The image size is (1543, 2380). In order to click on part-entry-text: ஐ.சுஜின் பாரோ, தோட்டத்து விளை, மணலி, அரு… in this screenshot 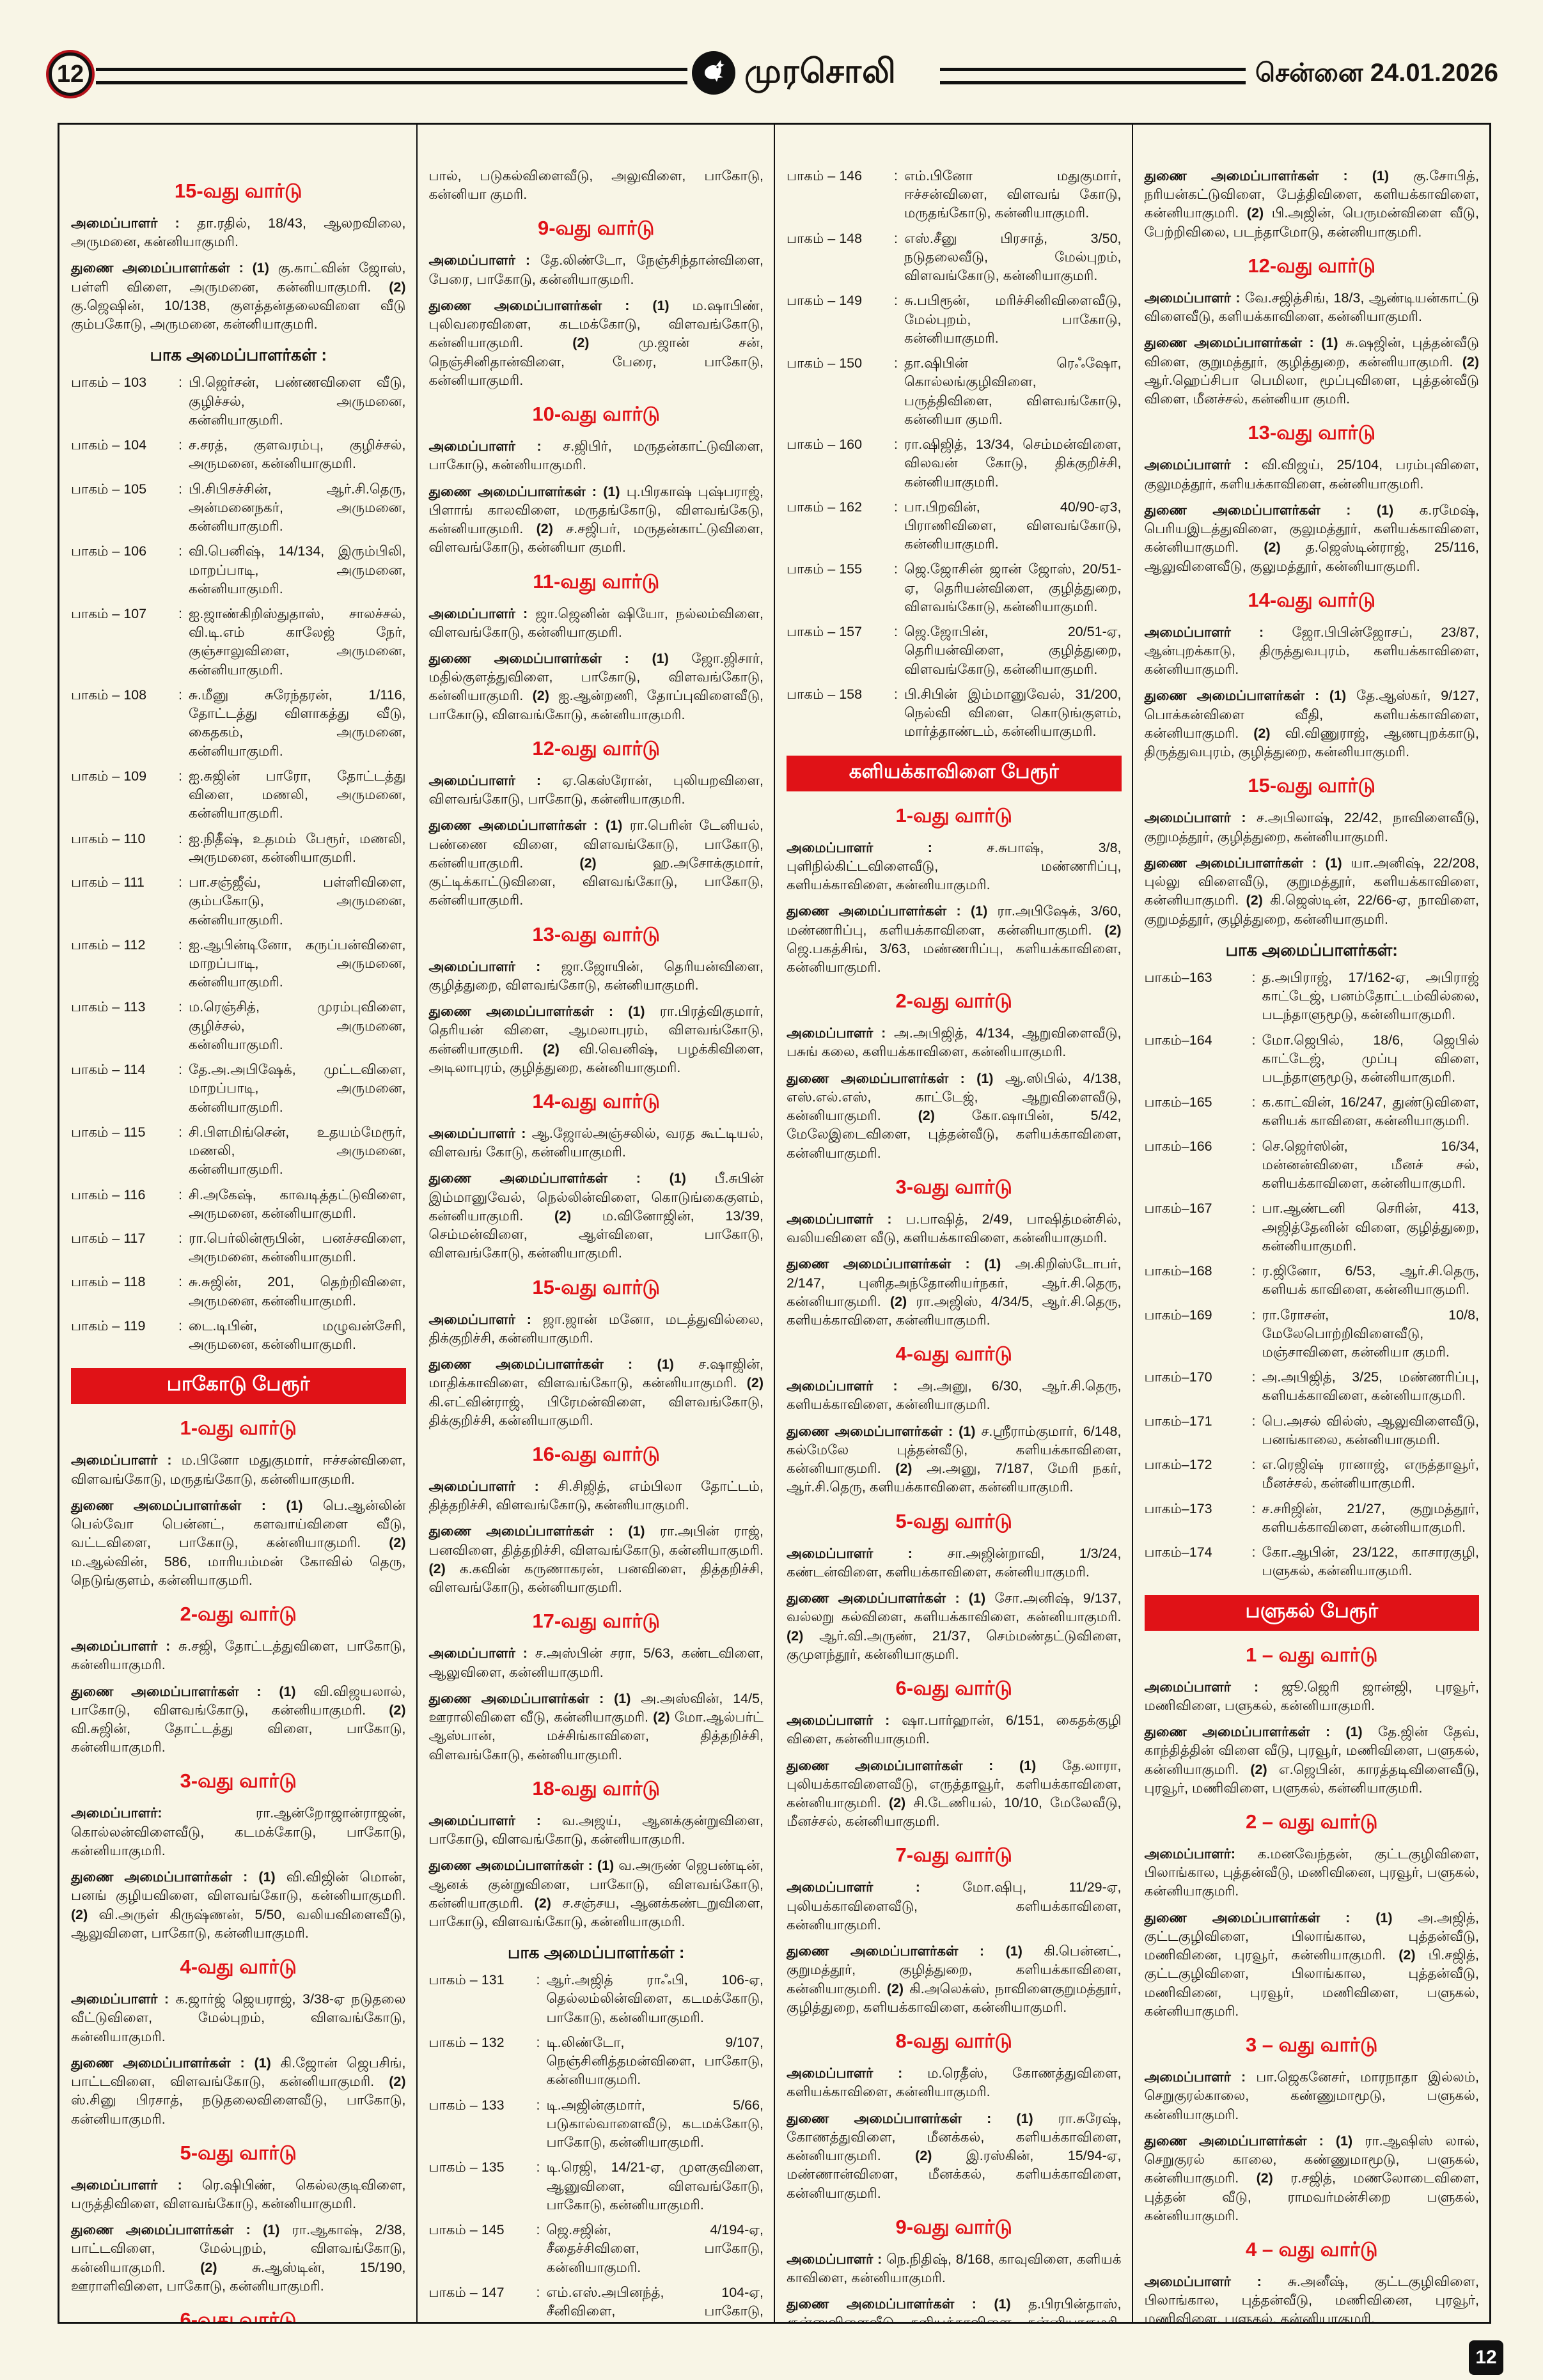, I will do `click(297, 794)`.